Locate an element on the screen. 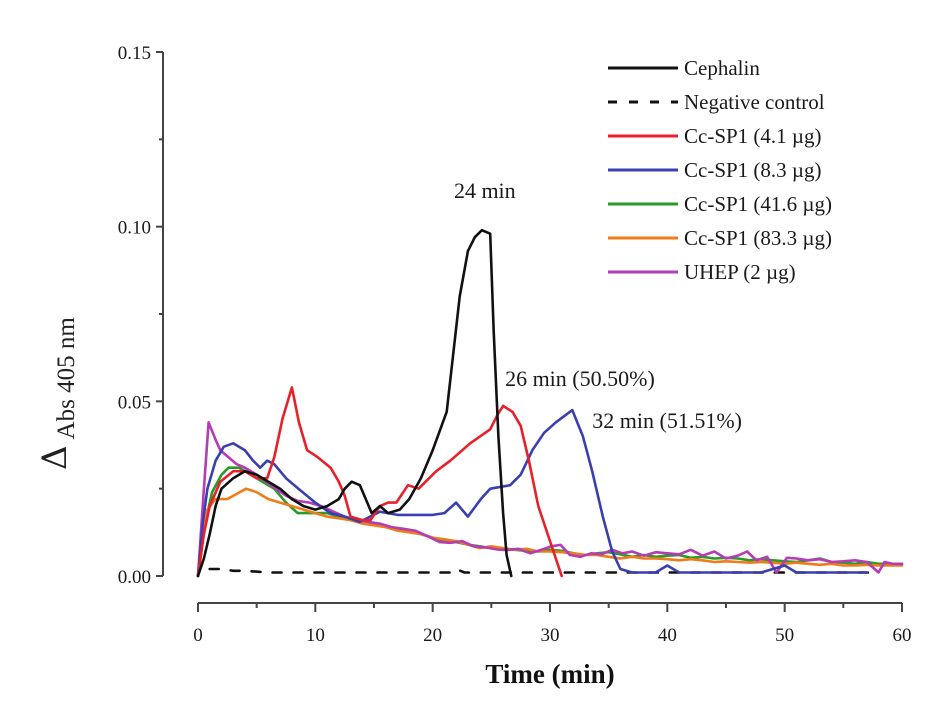 This screenshot has width=932, height=702. x-tick-label: 0 is located at coordinates (198, 635).